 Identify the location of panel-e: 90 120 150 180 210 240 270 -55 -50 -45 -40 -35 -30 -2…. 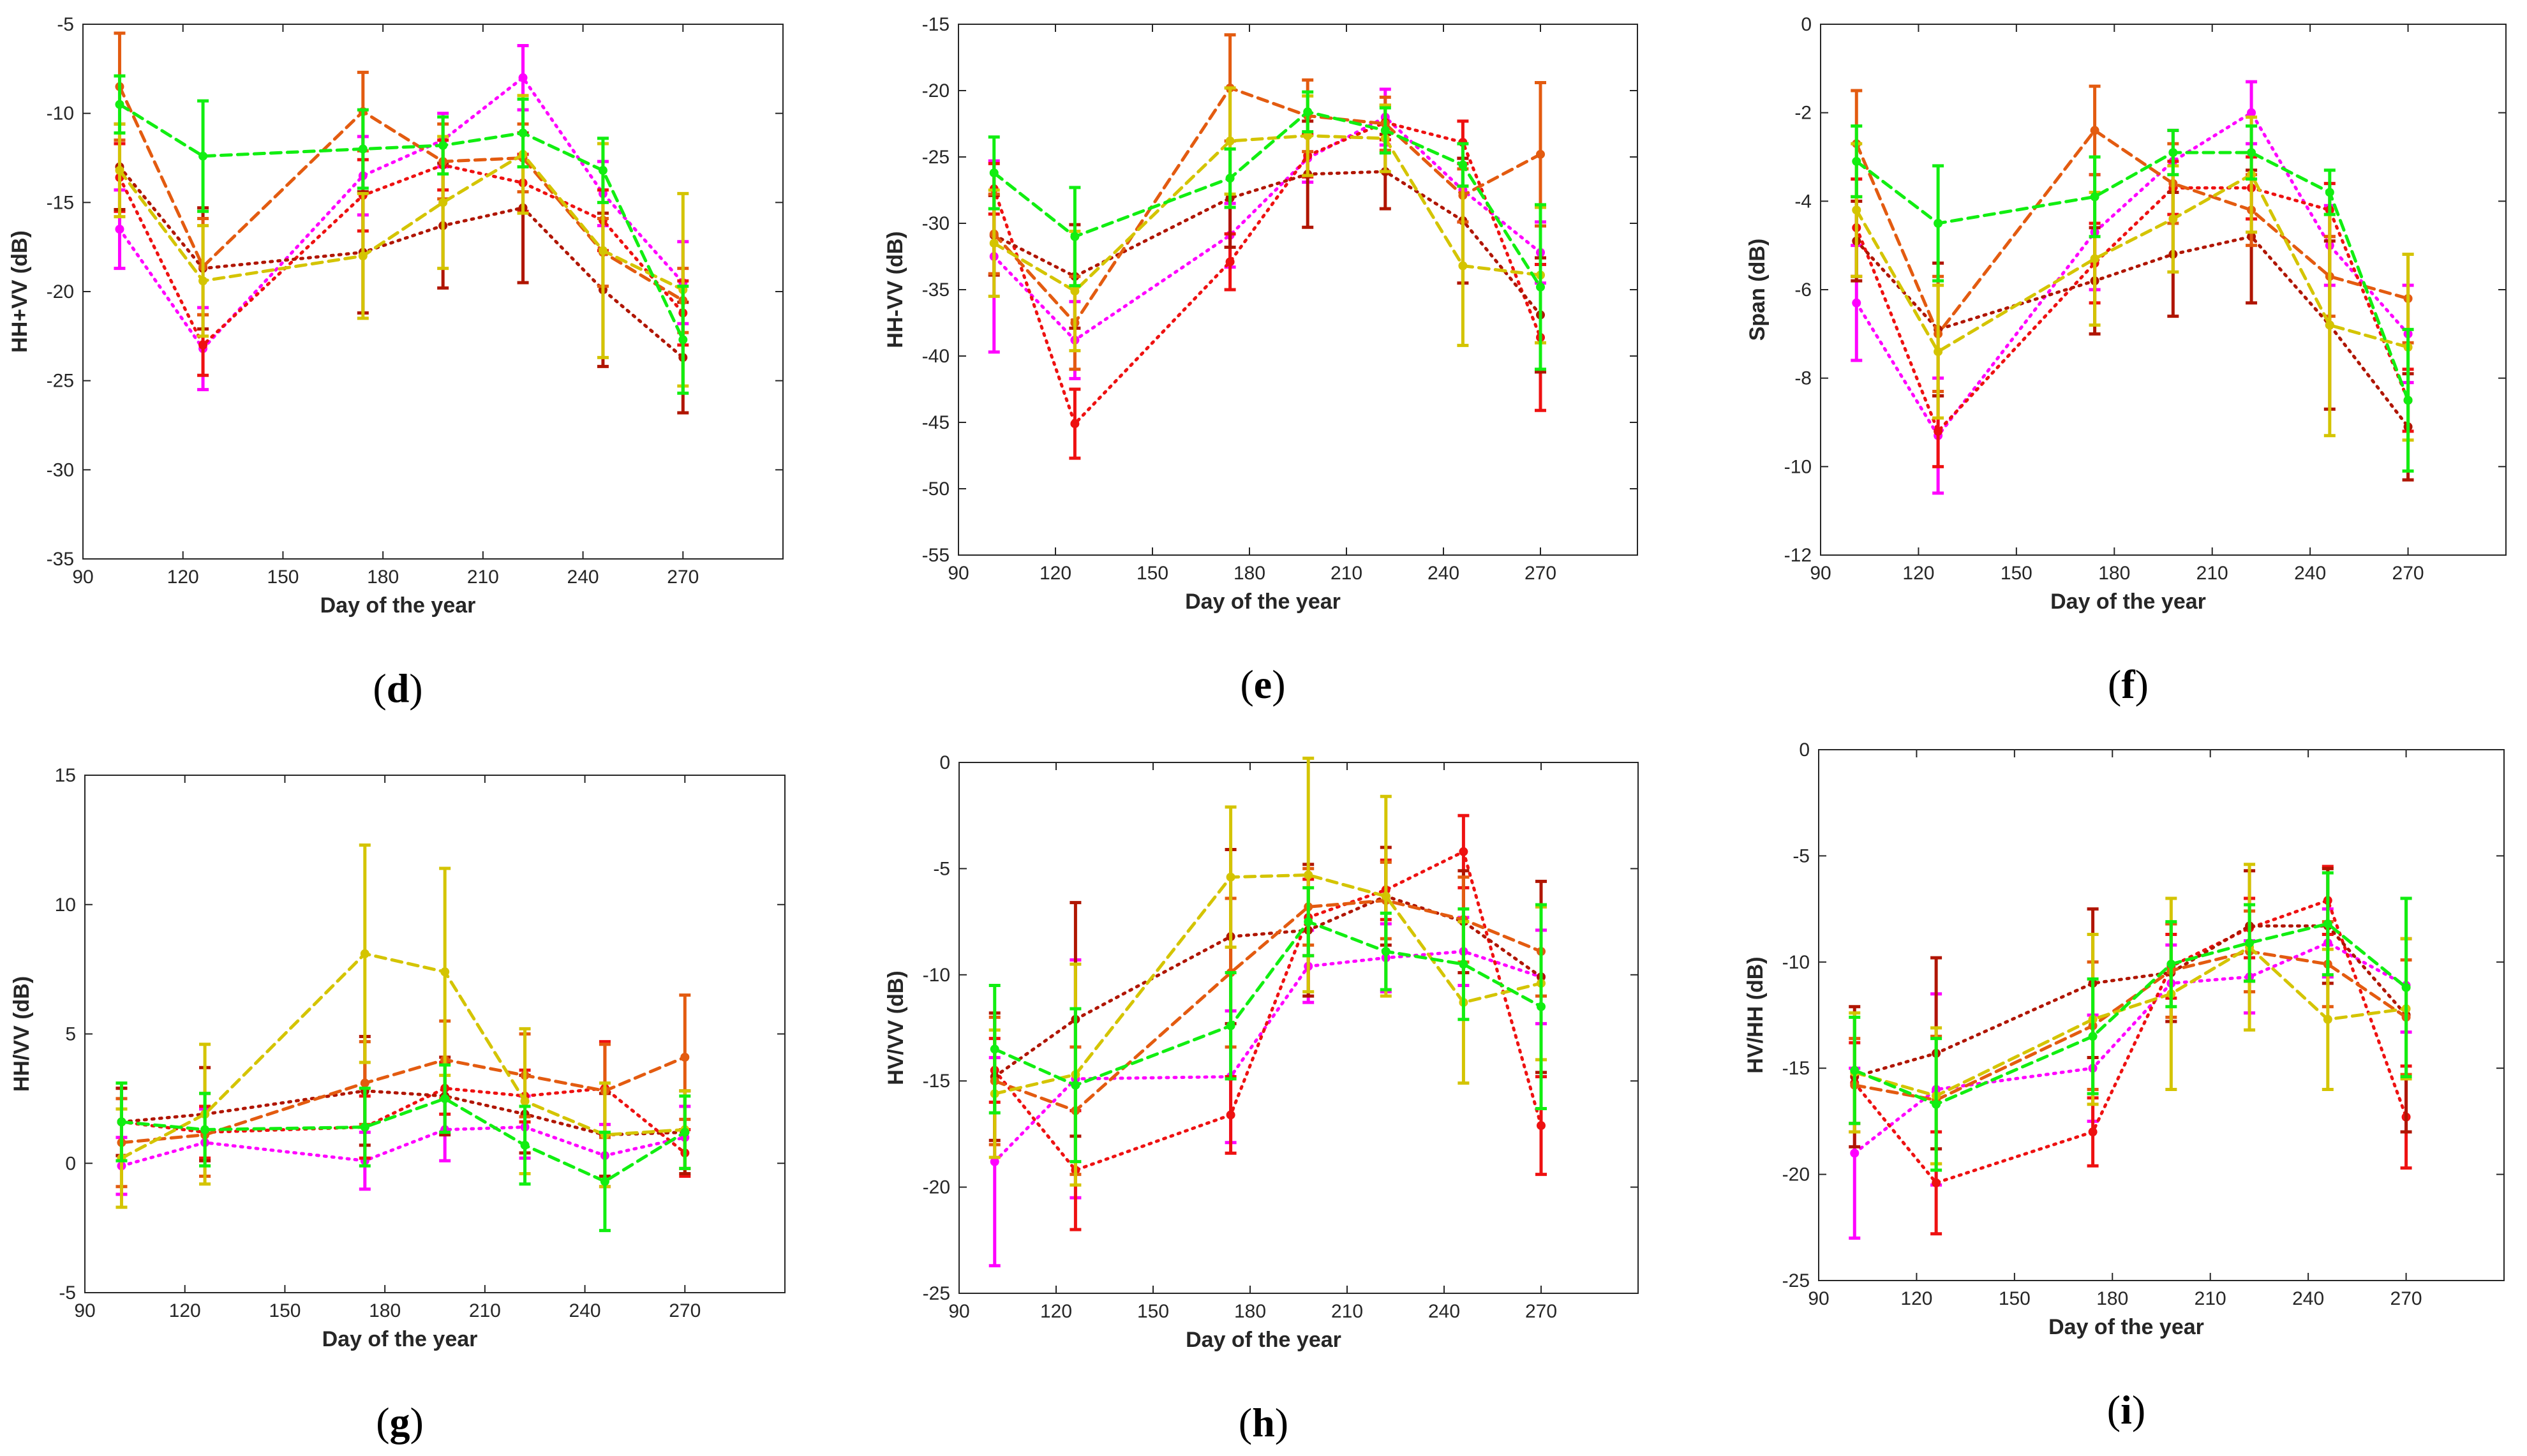
(1260, 314).